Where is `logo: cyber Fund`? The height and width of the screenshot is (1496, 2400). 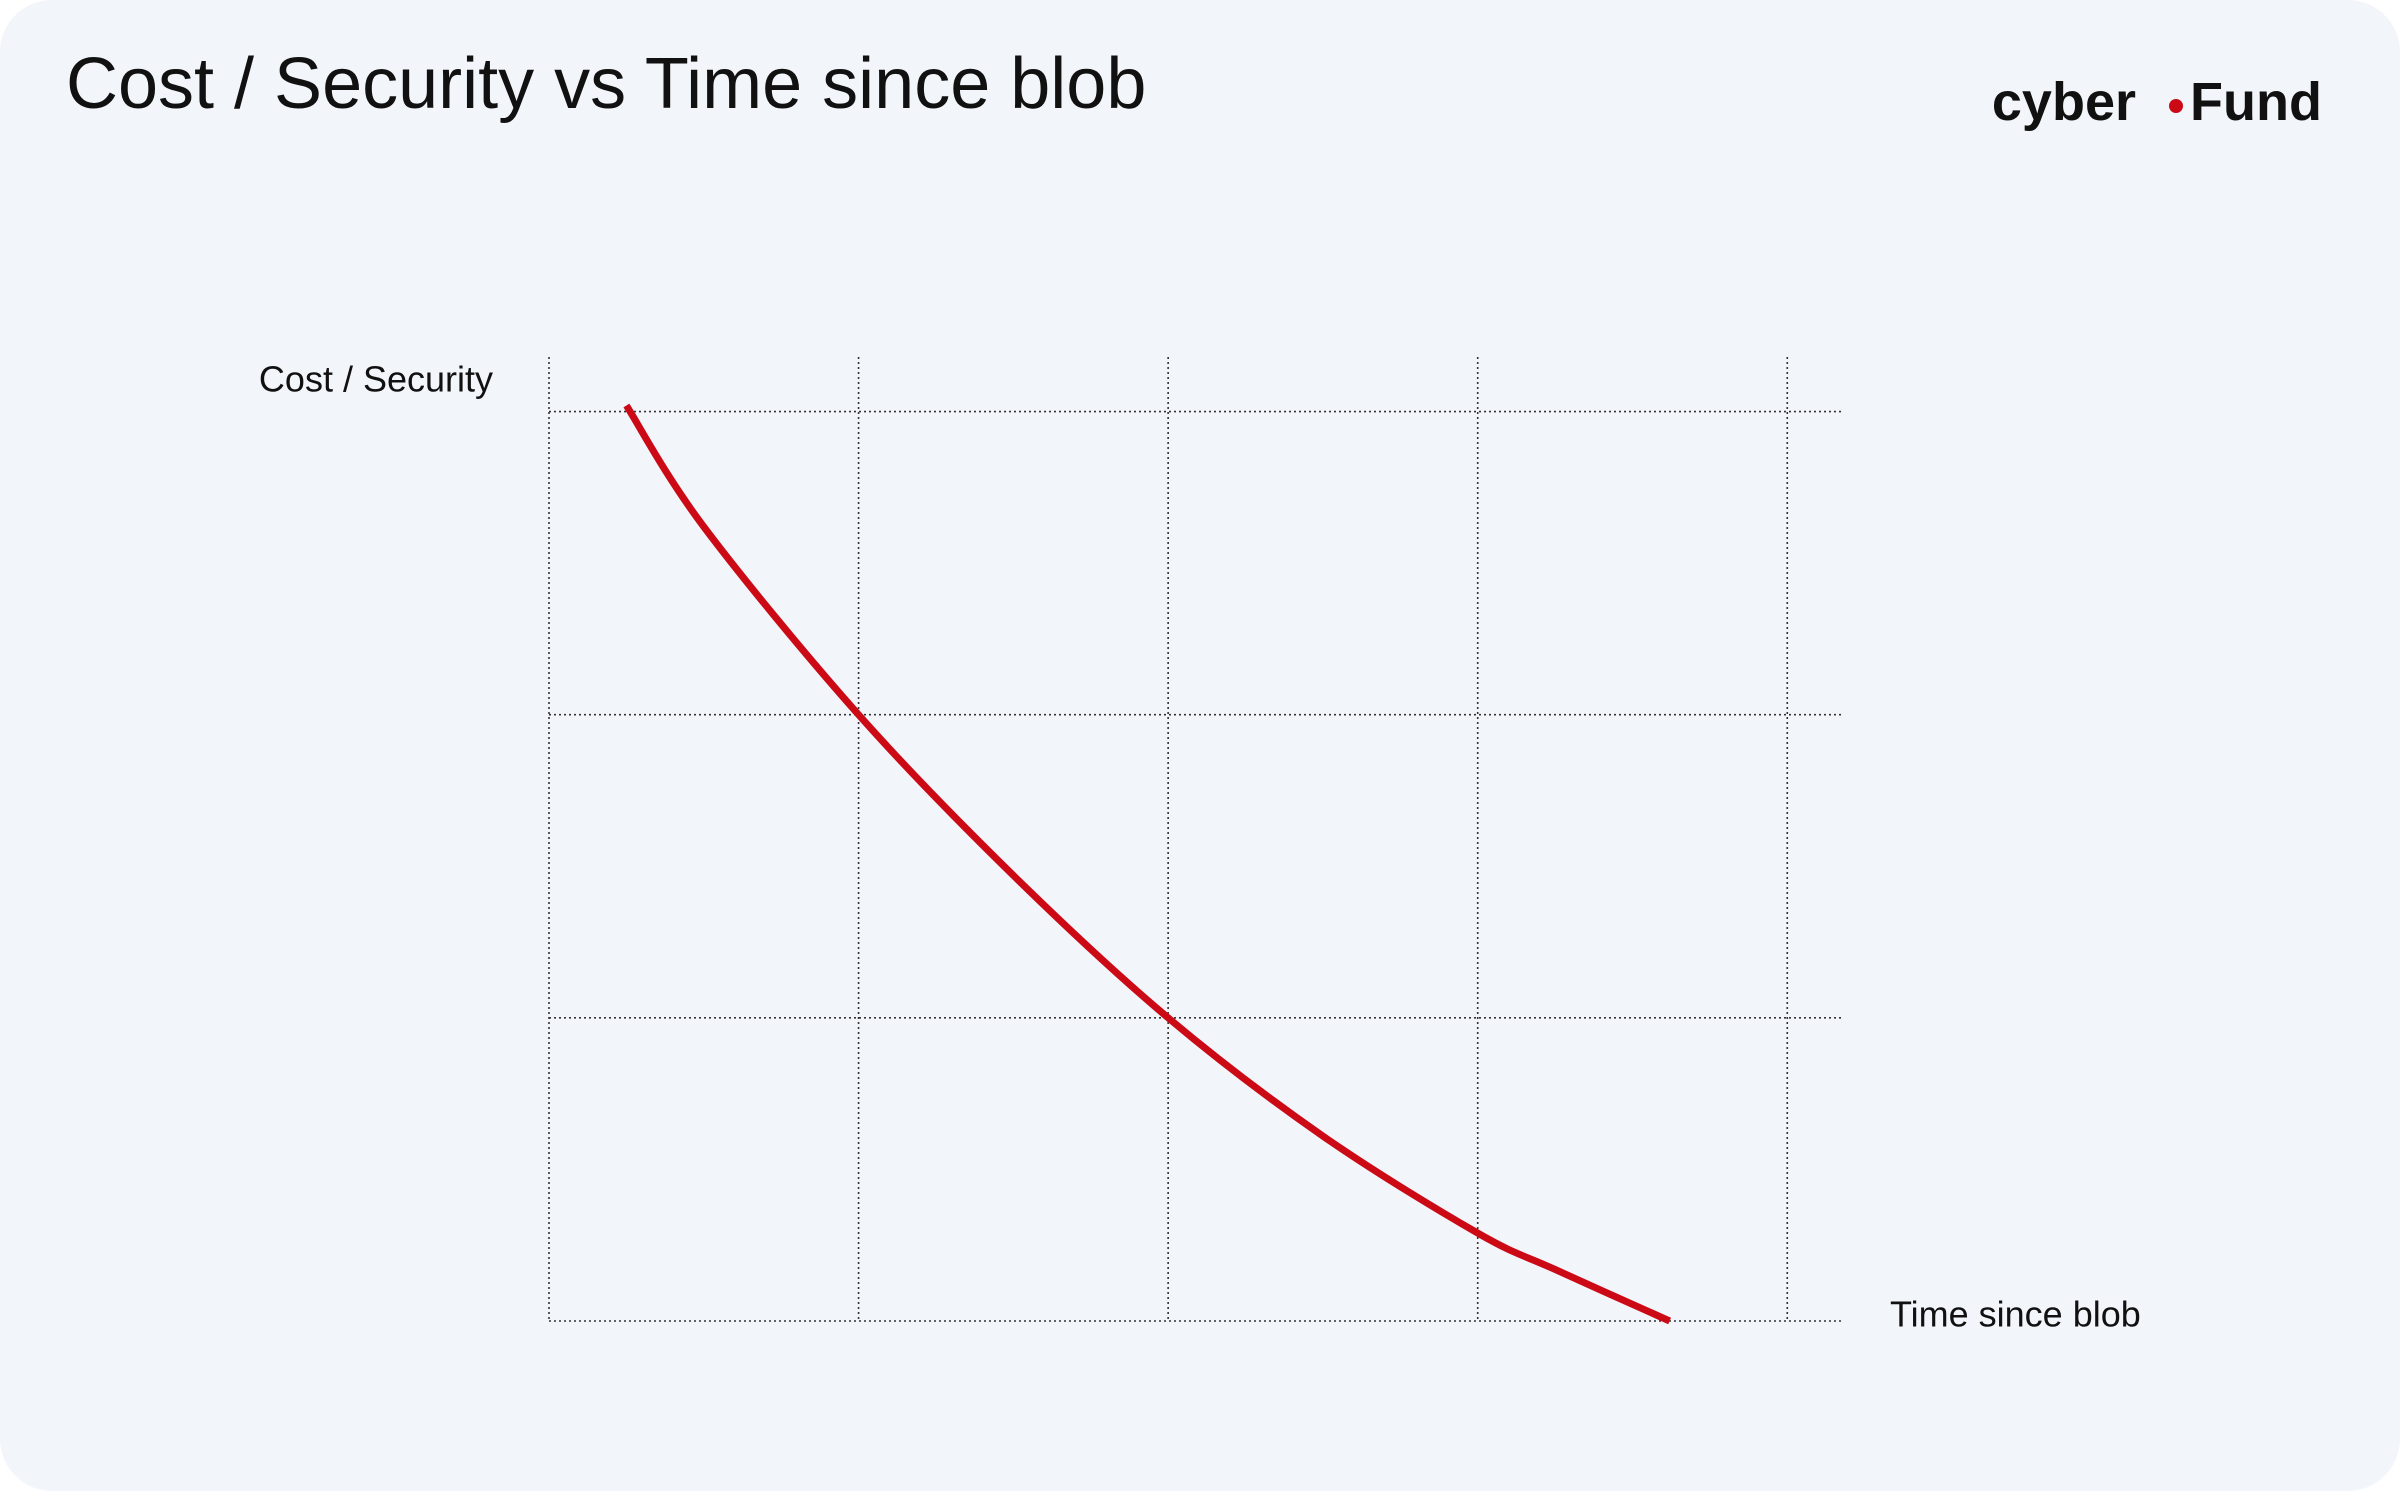
logo: cyber Fund is located at coordinates (2157, 102).